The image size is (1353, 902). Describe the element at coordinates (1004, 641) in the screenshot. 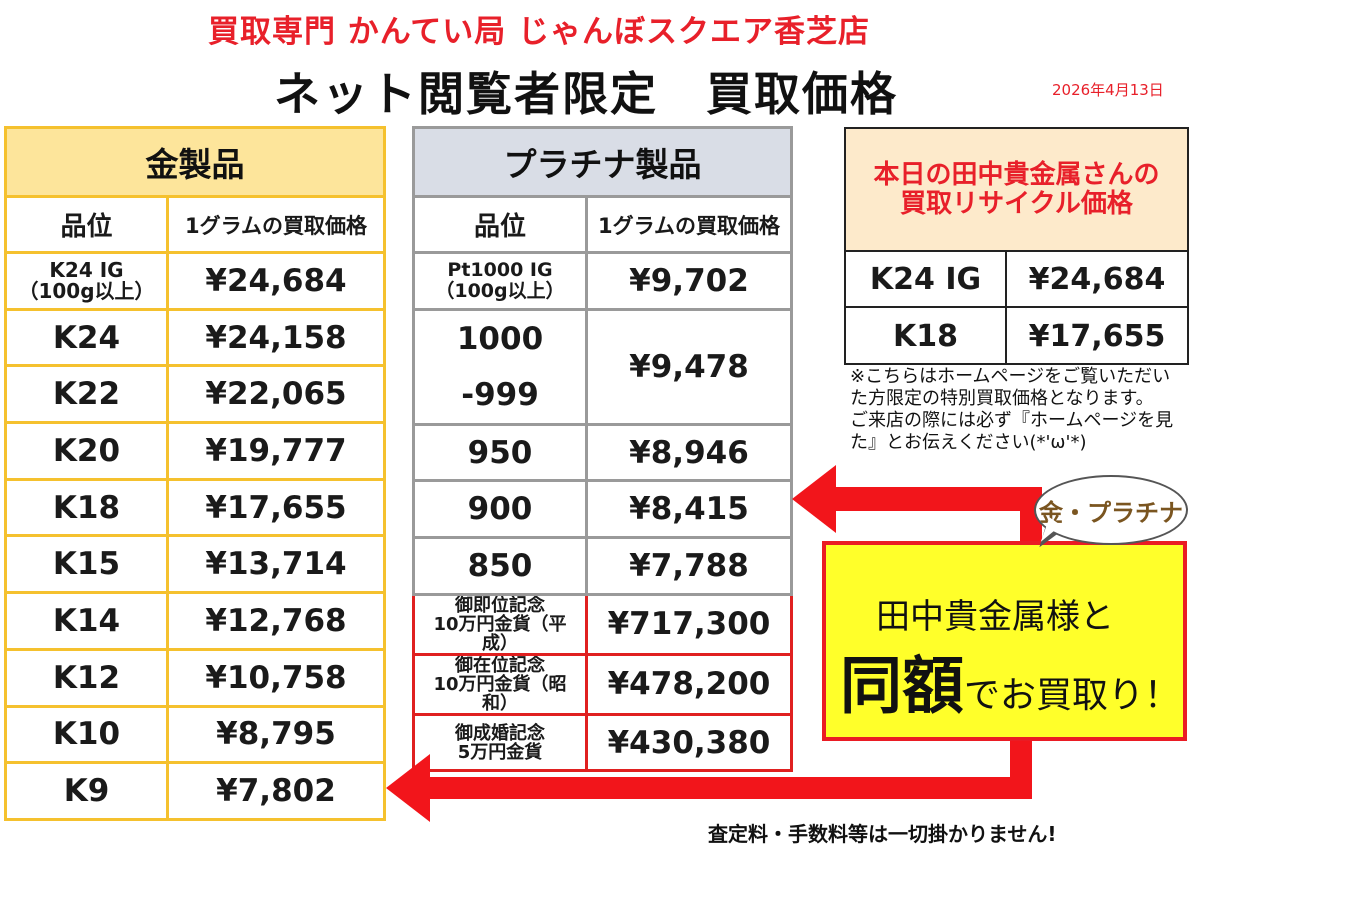

I see `same-price-promo: 田中貴金属様と 同額でお買取り！` at that location.